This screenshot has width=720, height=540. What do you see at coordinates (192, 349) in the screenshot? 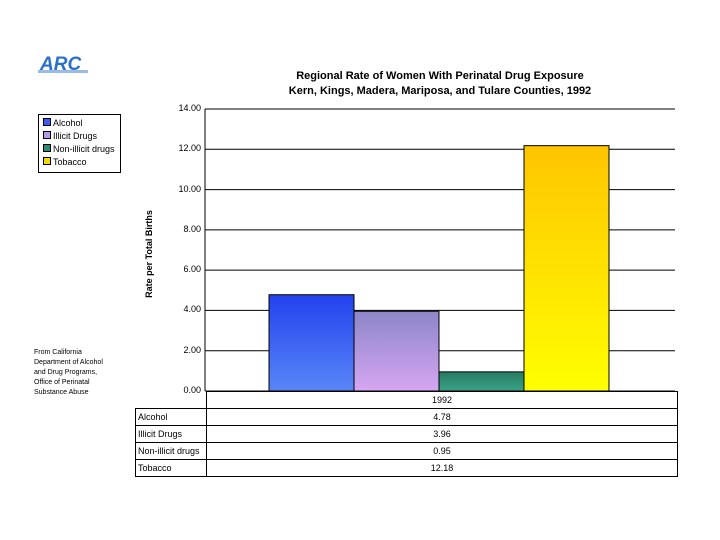
I see `y-tick-label: 2.00` at bounding box center [192, 349].